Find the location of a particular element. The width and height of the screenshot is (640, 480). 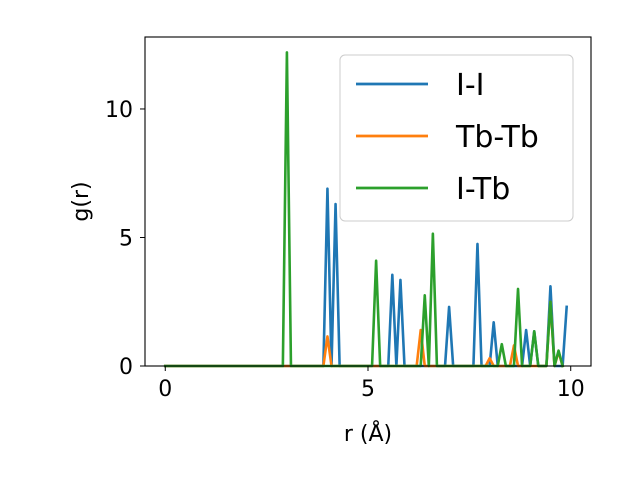

legend-label-0: I-I is located at coordinates (470, 85).